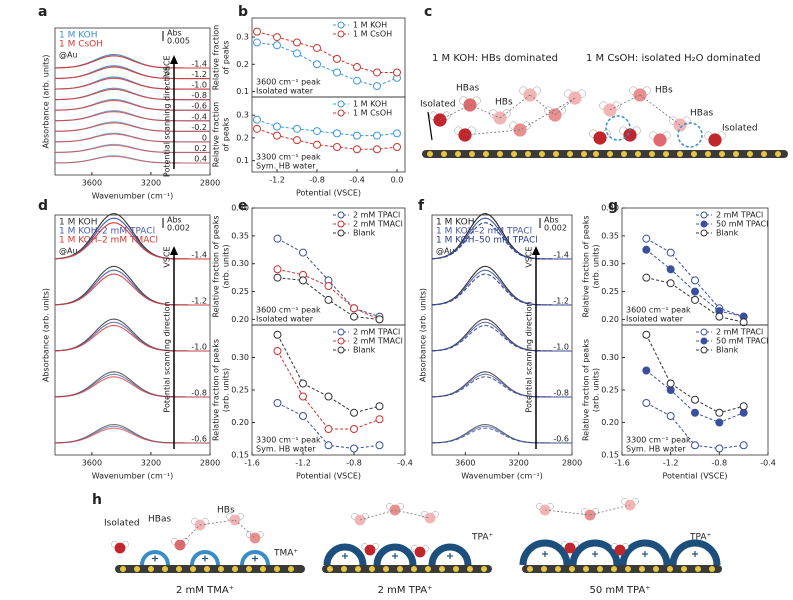 The height and width of the screenshot is (600, 793). What do you see at coordinates (167, 65) in the screenshot?
I see `axis-symbol: VSCE` at bounding box center [167, 65].